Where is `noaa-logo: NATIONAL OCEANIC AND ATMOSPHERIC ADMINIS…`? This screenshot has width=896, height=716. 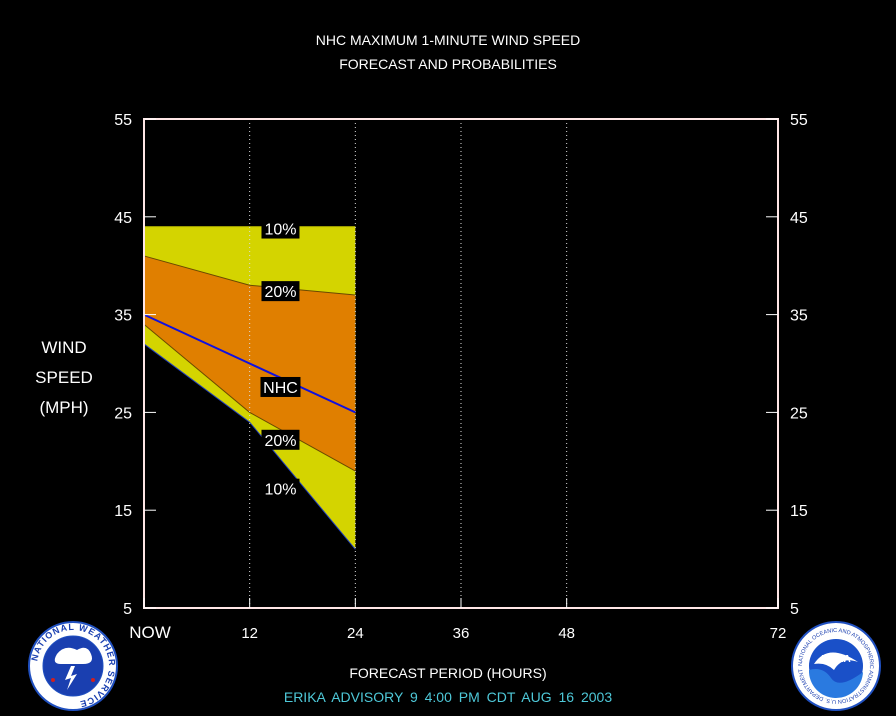 noaa-logo: NATIONAL OCEANIC AND ATMOSPHERIC ADMINIS… is located at coordinates (835, 665).